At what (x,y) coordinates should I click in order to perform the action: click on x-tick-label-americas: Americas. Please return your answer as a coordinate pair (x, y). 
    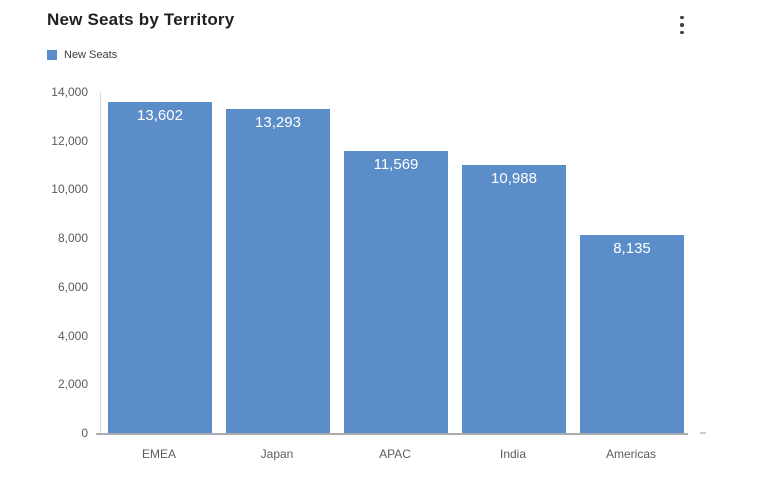
    Looking at the image, I should click on (630, 454).